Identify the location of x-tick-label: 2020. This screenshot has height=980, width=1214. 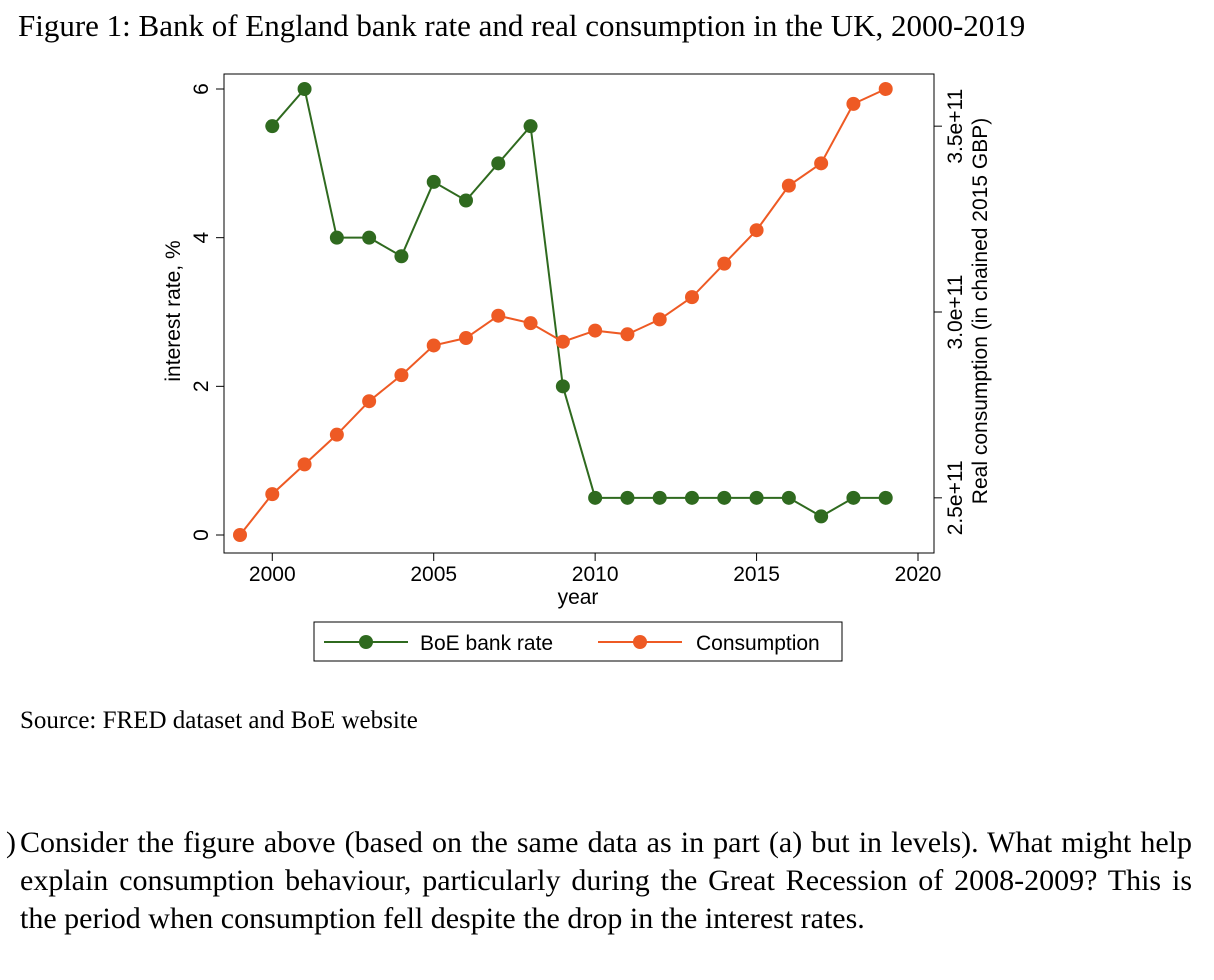
(918, 574).